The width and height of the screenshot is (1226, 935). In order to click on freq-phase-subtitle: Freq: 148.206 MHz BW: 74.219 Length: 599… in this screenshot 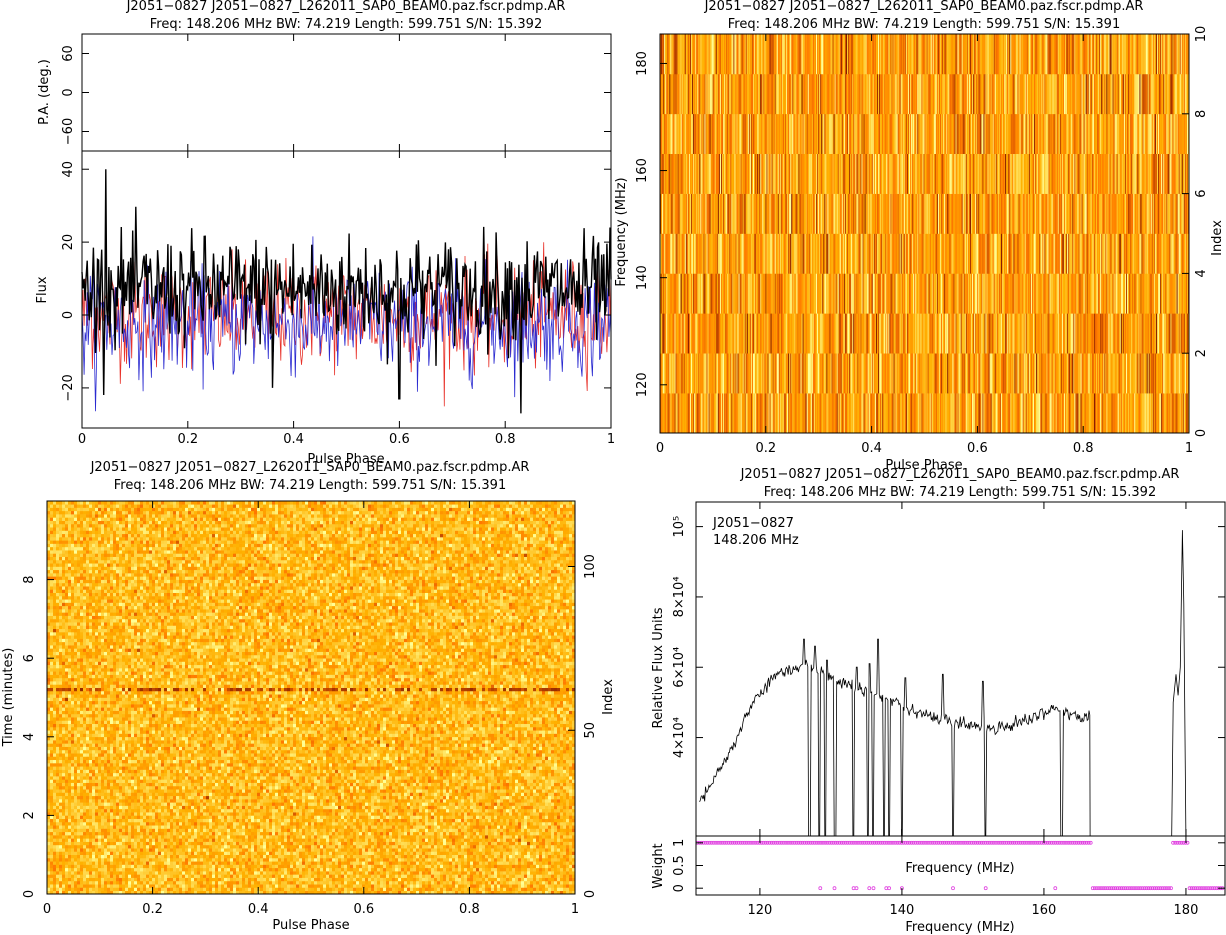, I will do `click(924, 24)`.